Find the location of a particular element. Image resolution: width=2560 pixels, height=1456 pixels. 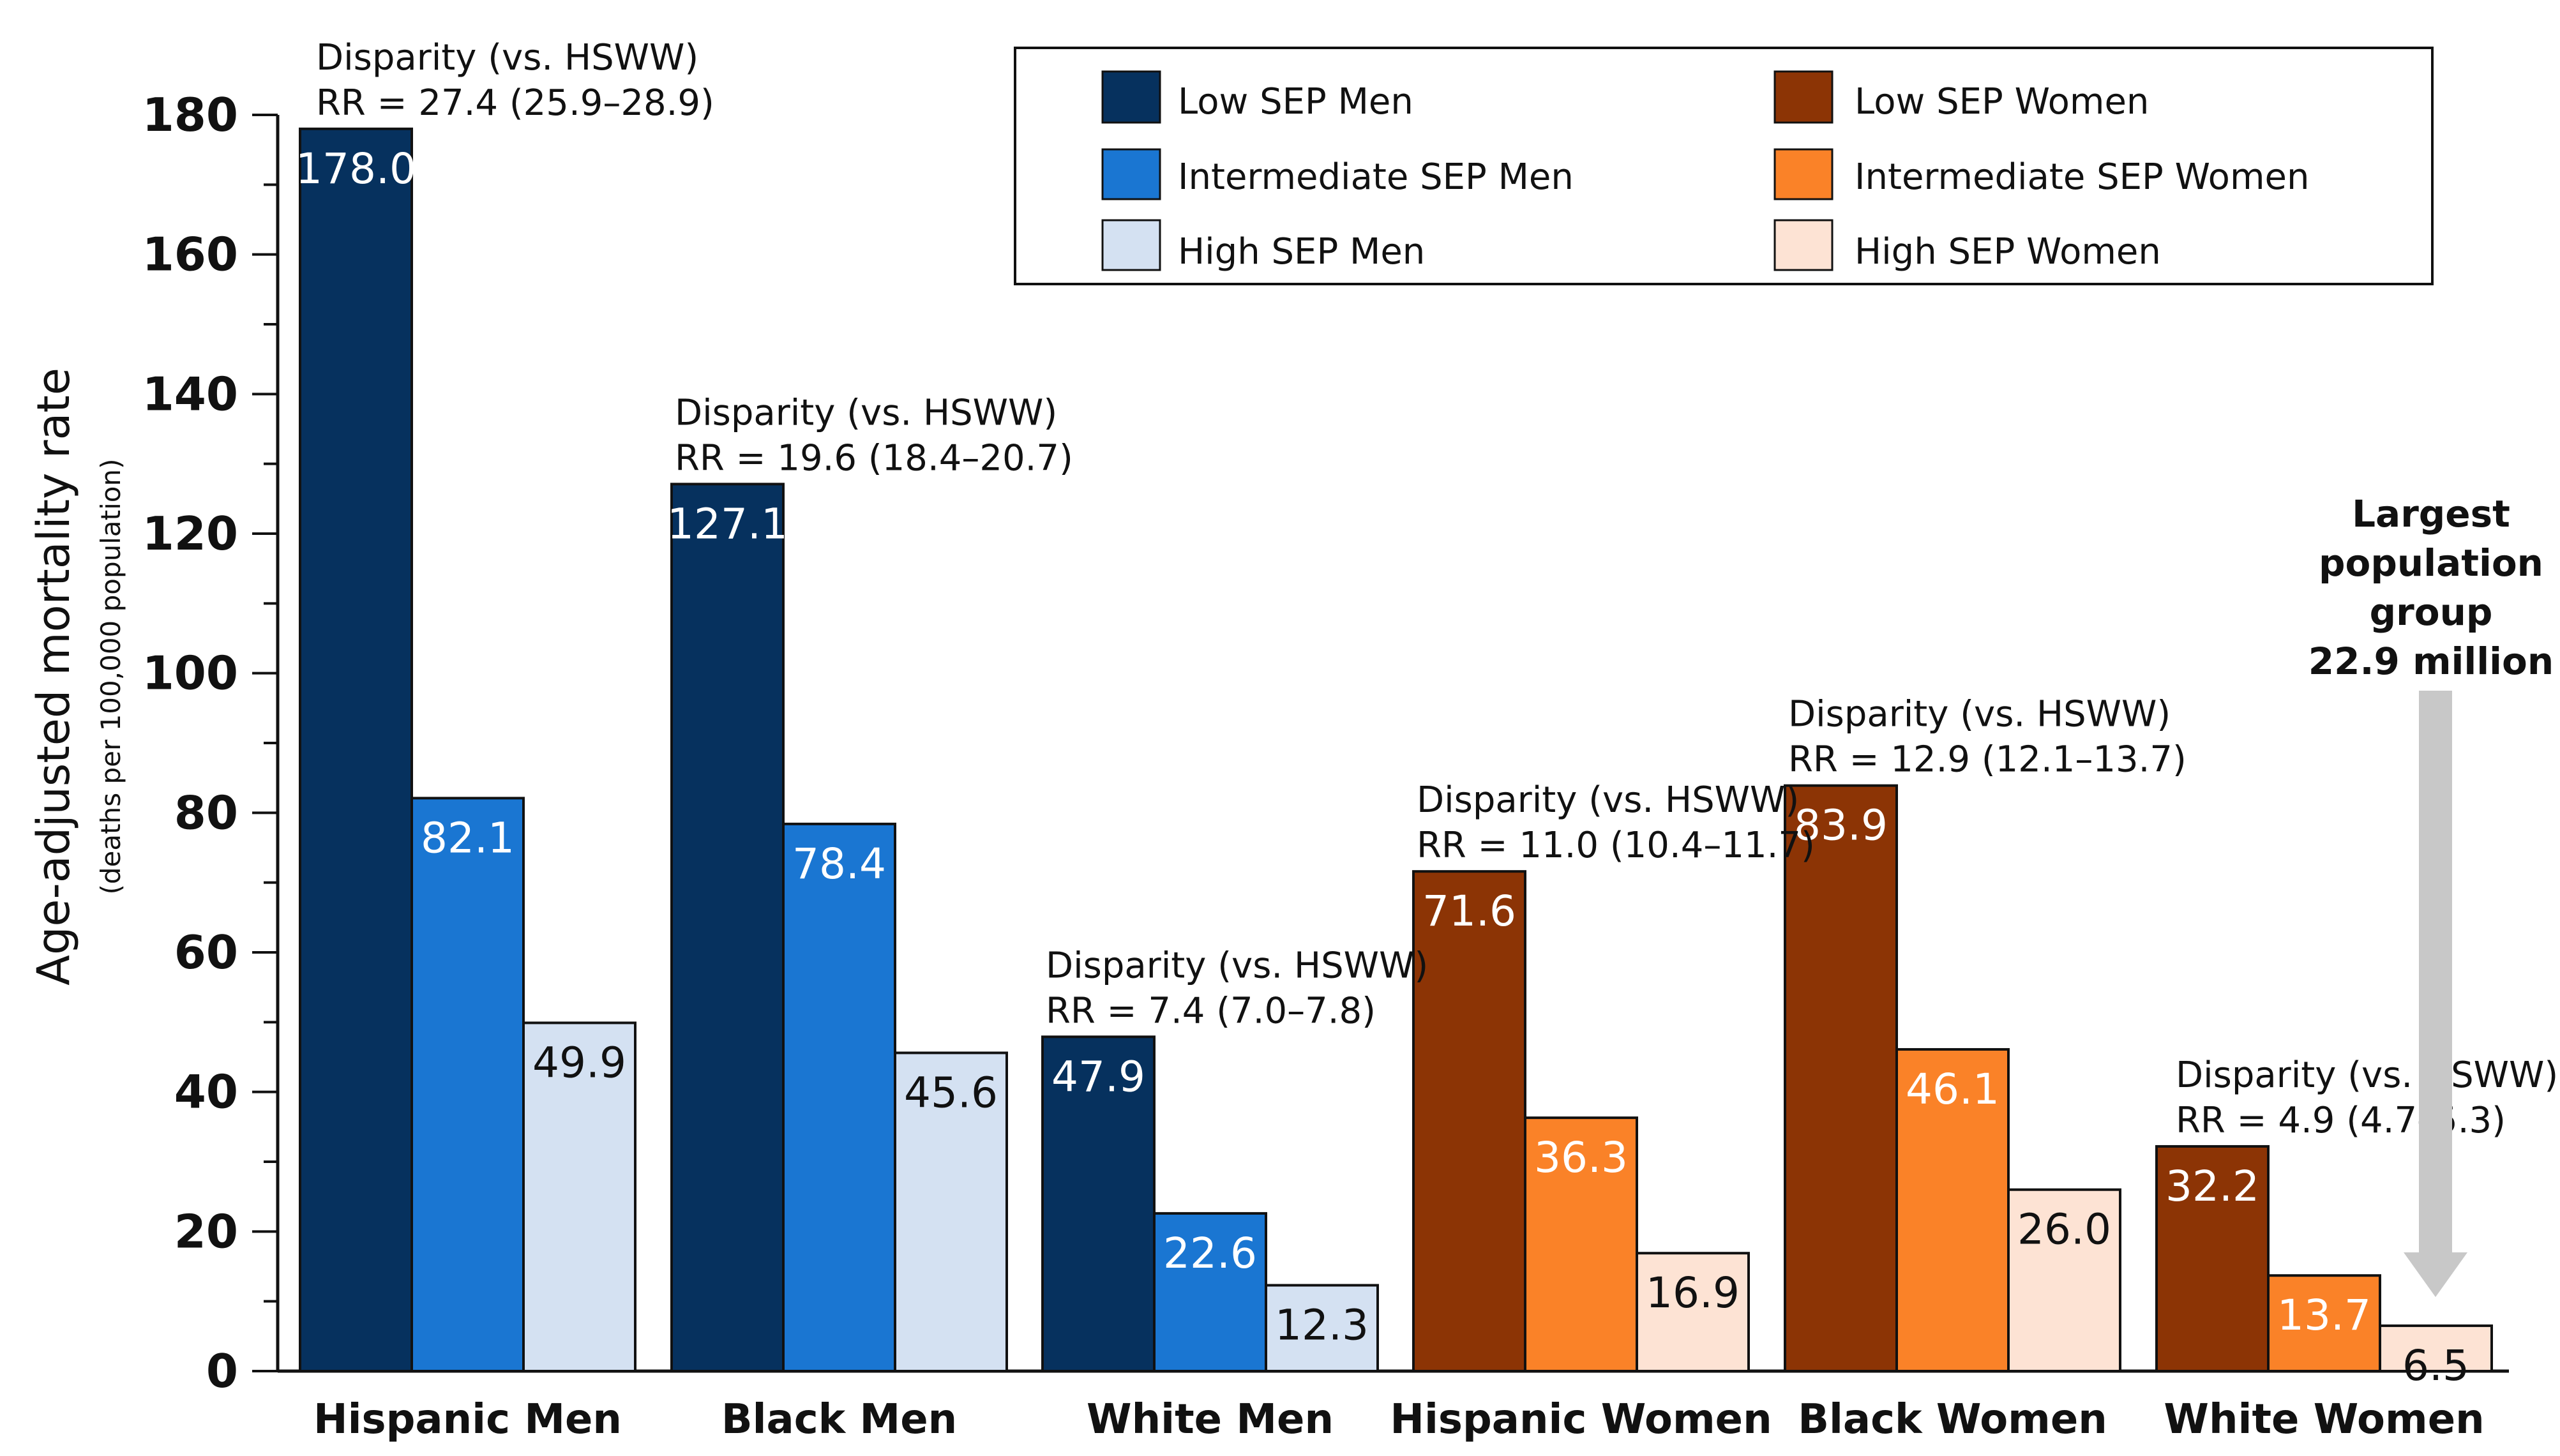

disparity-annotation-line-2: RR = 27.4 (25.9–28.9) is located at coordinates (515, 103).